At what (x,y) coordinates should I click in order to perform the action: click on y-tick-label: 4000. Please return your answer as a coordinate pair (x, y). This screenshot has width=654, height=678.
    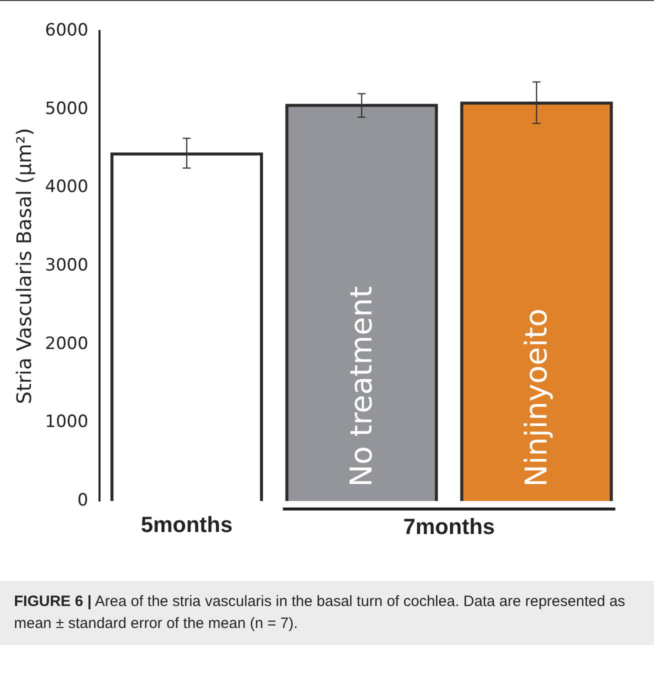
    Looking at the image, I should click on (66, 187).